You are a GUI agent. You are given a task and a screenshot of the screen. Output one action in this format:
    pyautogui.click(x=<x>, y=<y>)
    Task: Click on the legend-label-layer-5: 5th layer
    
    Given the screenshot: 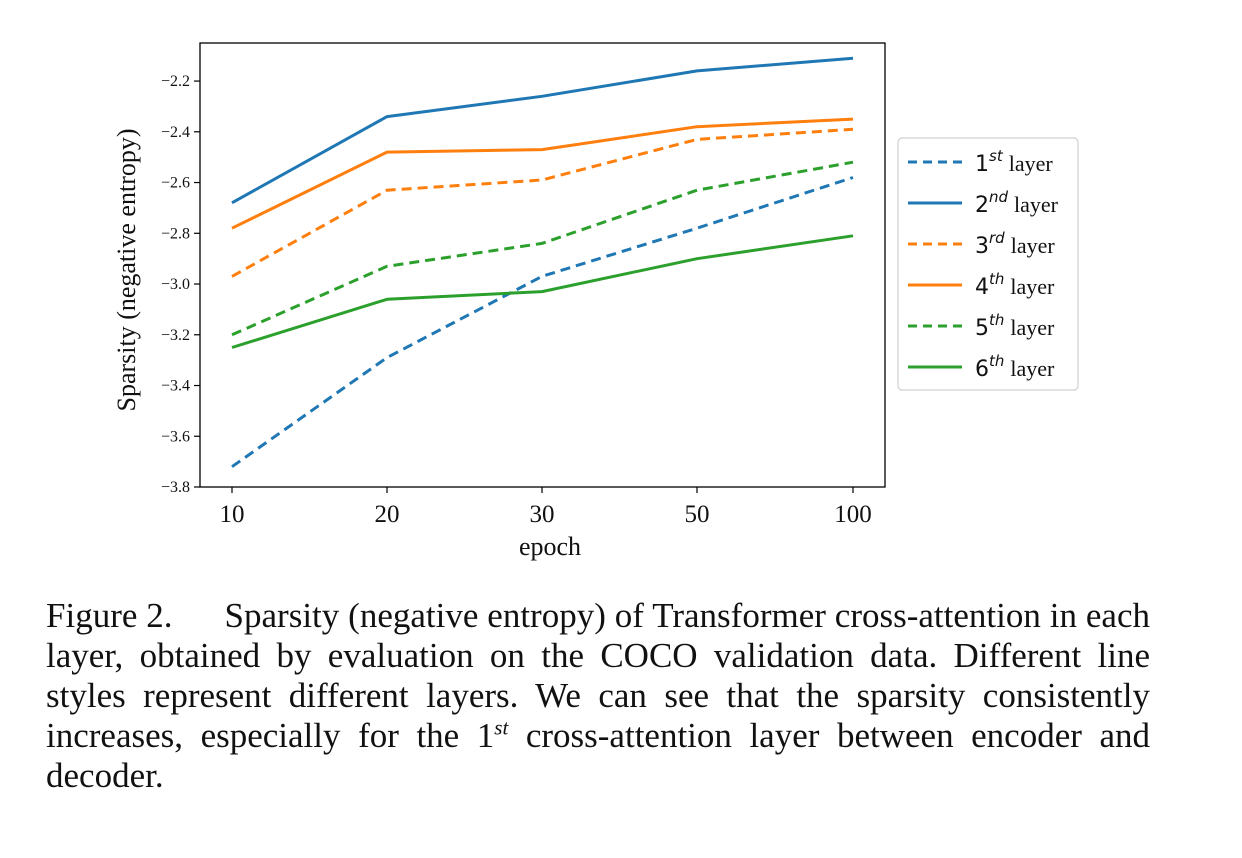 What is the action you would take?
    pyautogui.click(x=1015, y=326)
    